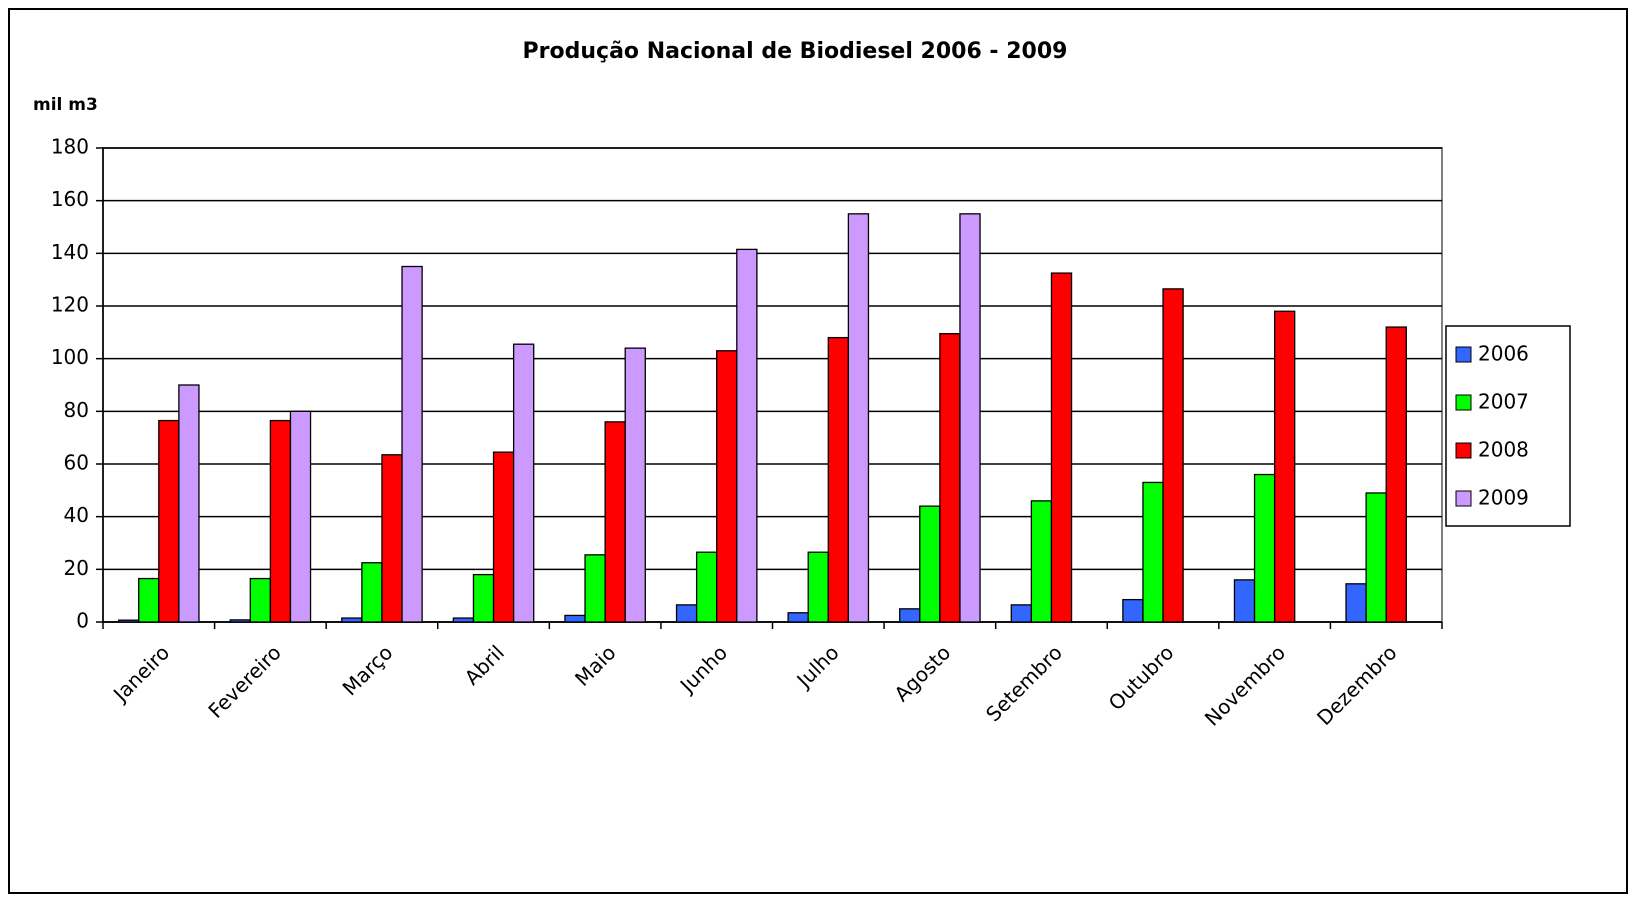 The height and width of the screenshot is (908, 1637). What do you see at coordinates (76, 410) in the screenshot?
I see `y-tick-label: 80` at bounding box center [76, 410].